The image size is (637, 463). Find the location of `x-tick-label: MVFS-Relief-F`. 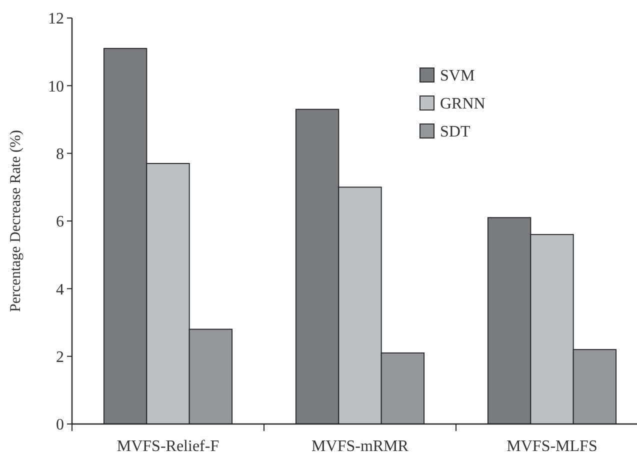

x-tick-label: MVFS-Relief-F is located at coordinates (168, 446).